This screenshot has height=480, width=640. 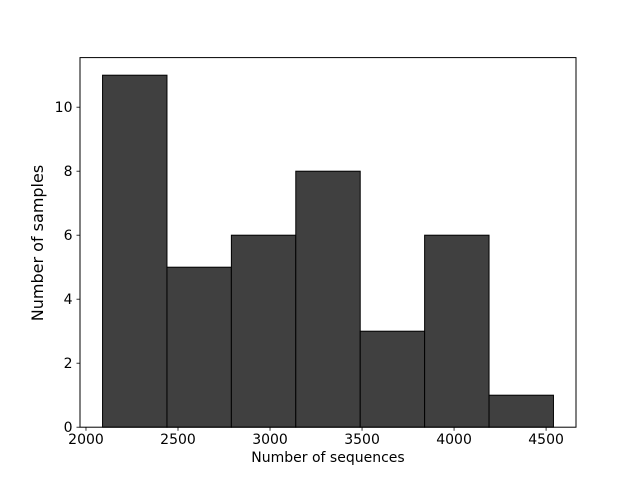 What do you see at coordinates (68, 236) in the screenshot?
I see `y-tick-label: 6` at bounding box center [68, 236].